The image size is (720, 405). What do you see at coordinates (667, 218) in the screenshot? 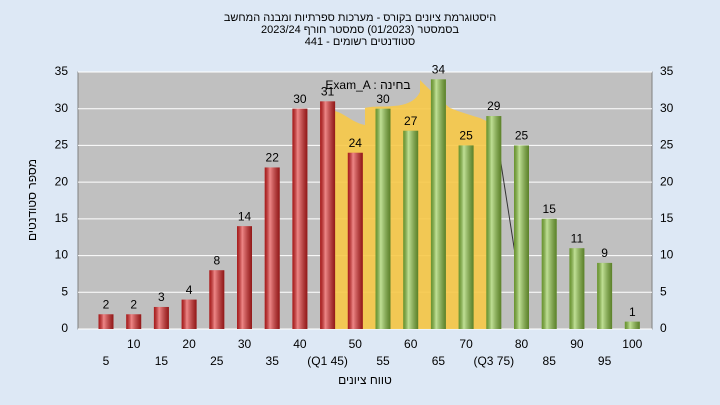
I see `y2-tick-label: 15` at bounding box center [667, 218].